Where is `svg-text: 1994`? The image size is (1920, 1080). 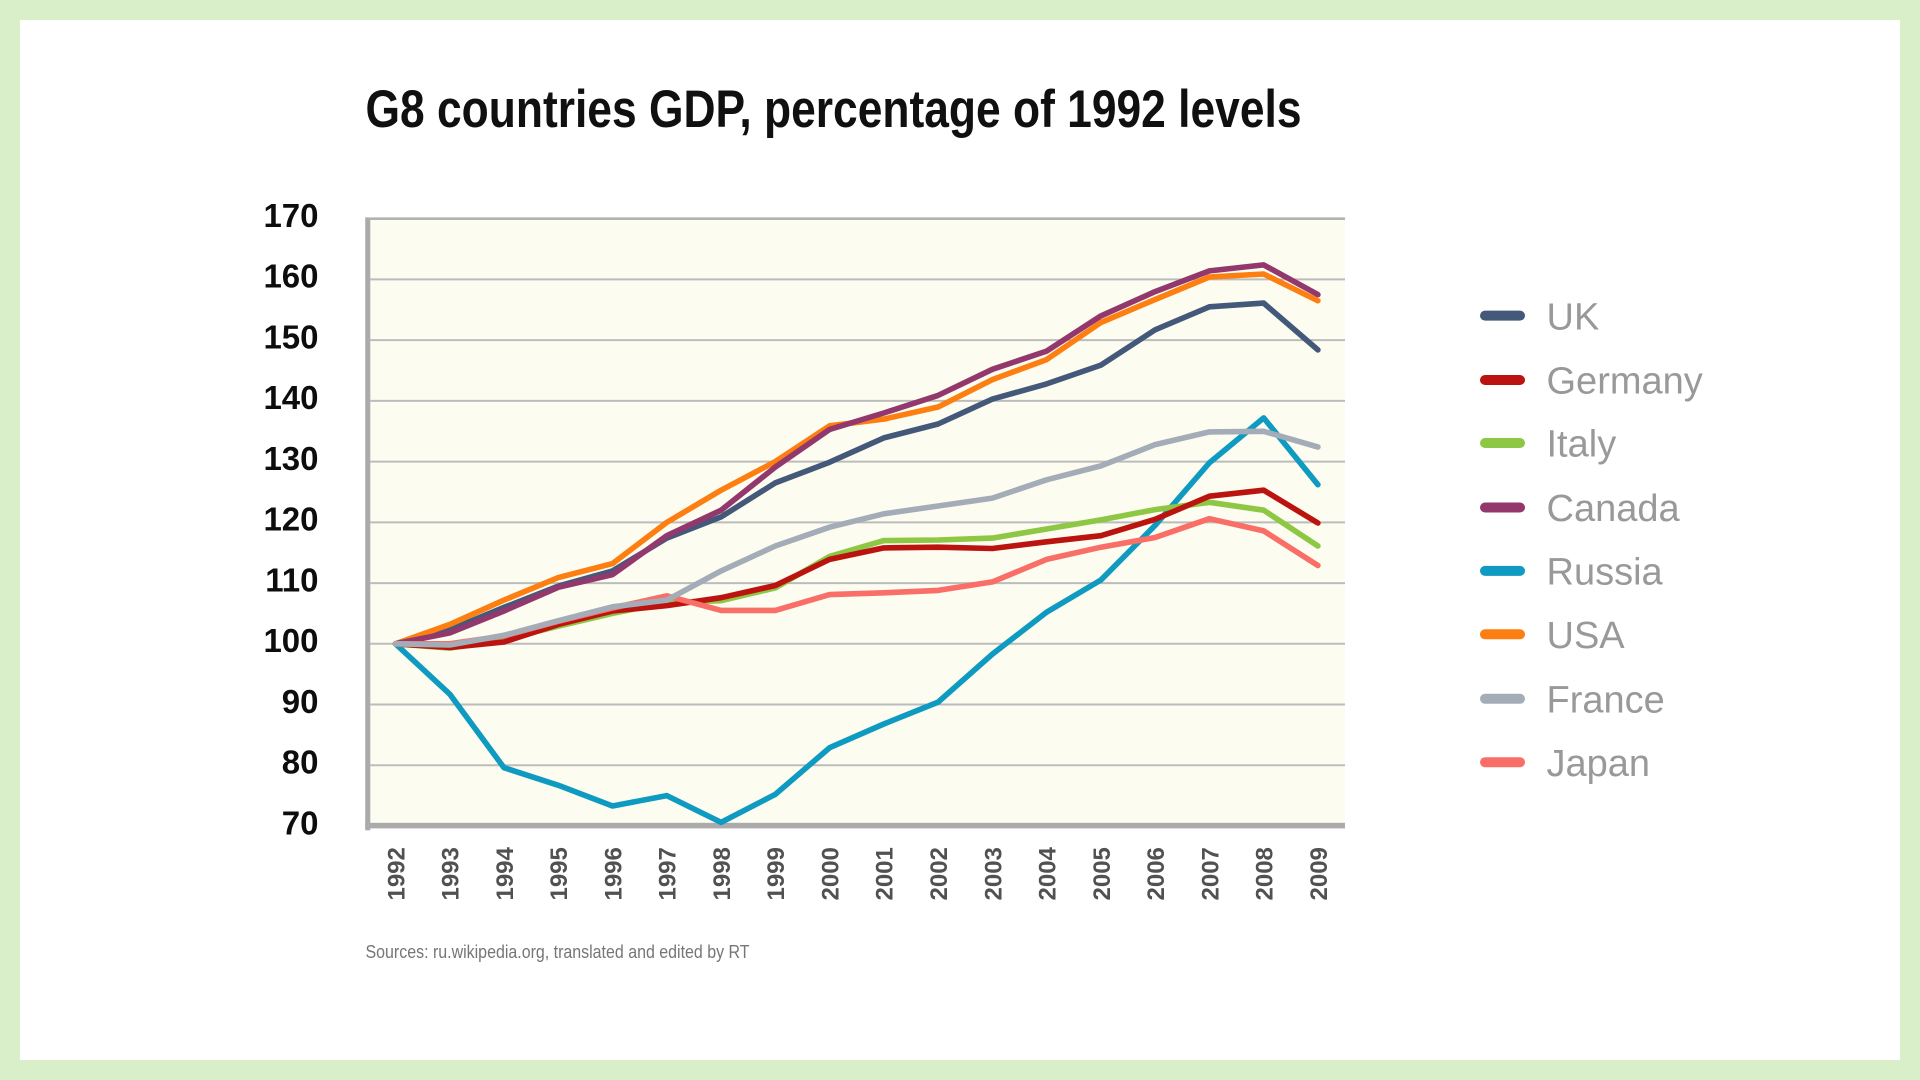
svg-text: 1994 is located at coordinates (505, 873).